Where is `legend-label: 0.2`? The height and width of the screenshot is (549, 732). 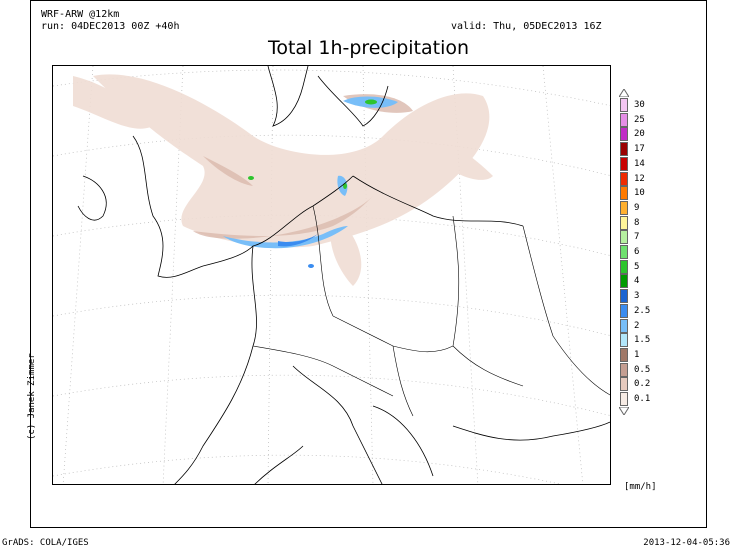 legend-label: 0.2 is located at coordinates (642, 384).